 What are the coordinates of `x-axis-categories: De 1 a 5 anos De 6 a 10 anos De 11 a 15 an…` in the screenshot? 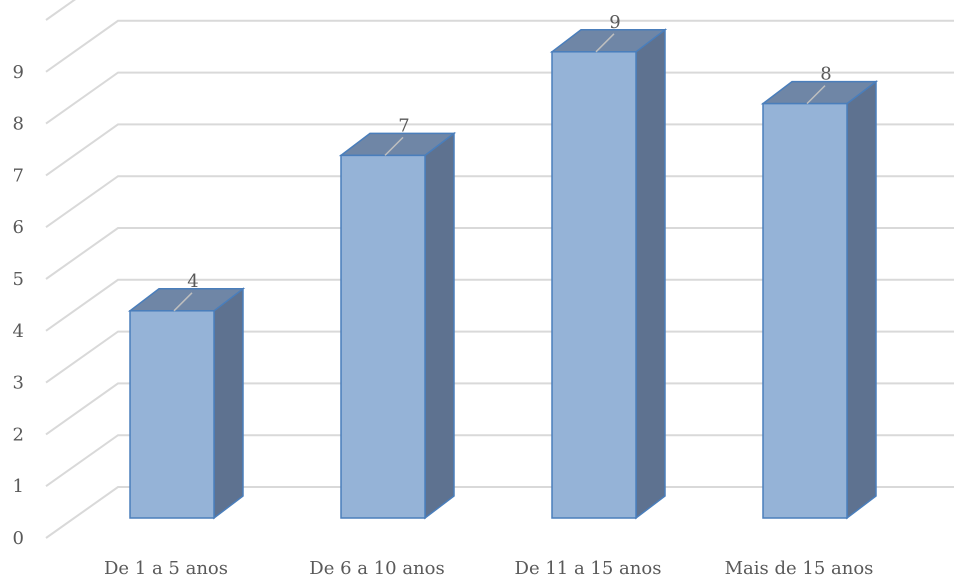 It's located at (488, 568).